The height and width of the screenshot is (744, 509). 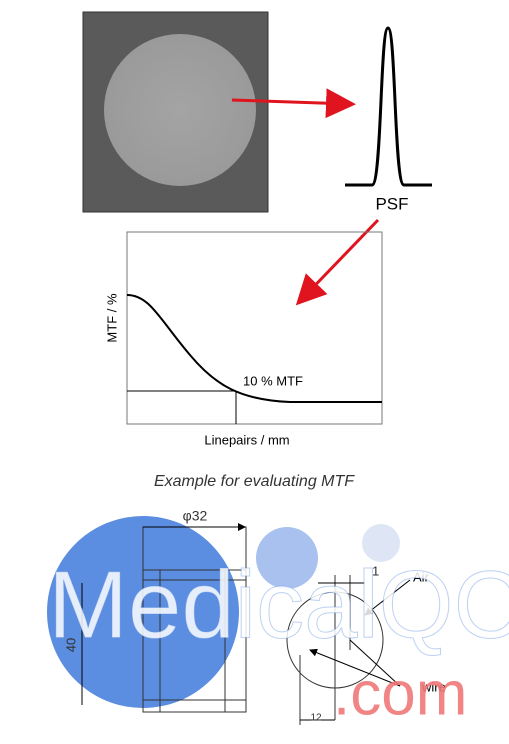 What do you see at coordinates (195, 516) in the screenshot?
I see `diameter-label: φ32` at bounding box center [195, 516].